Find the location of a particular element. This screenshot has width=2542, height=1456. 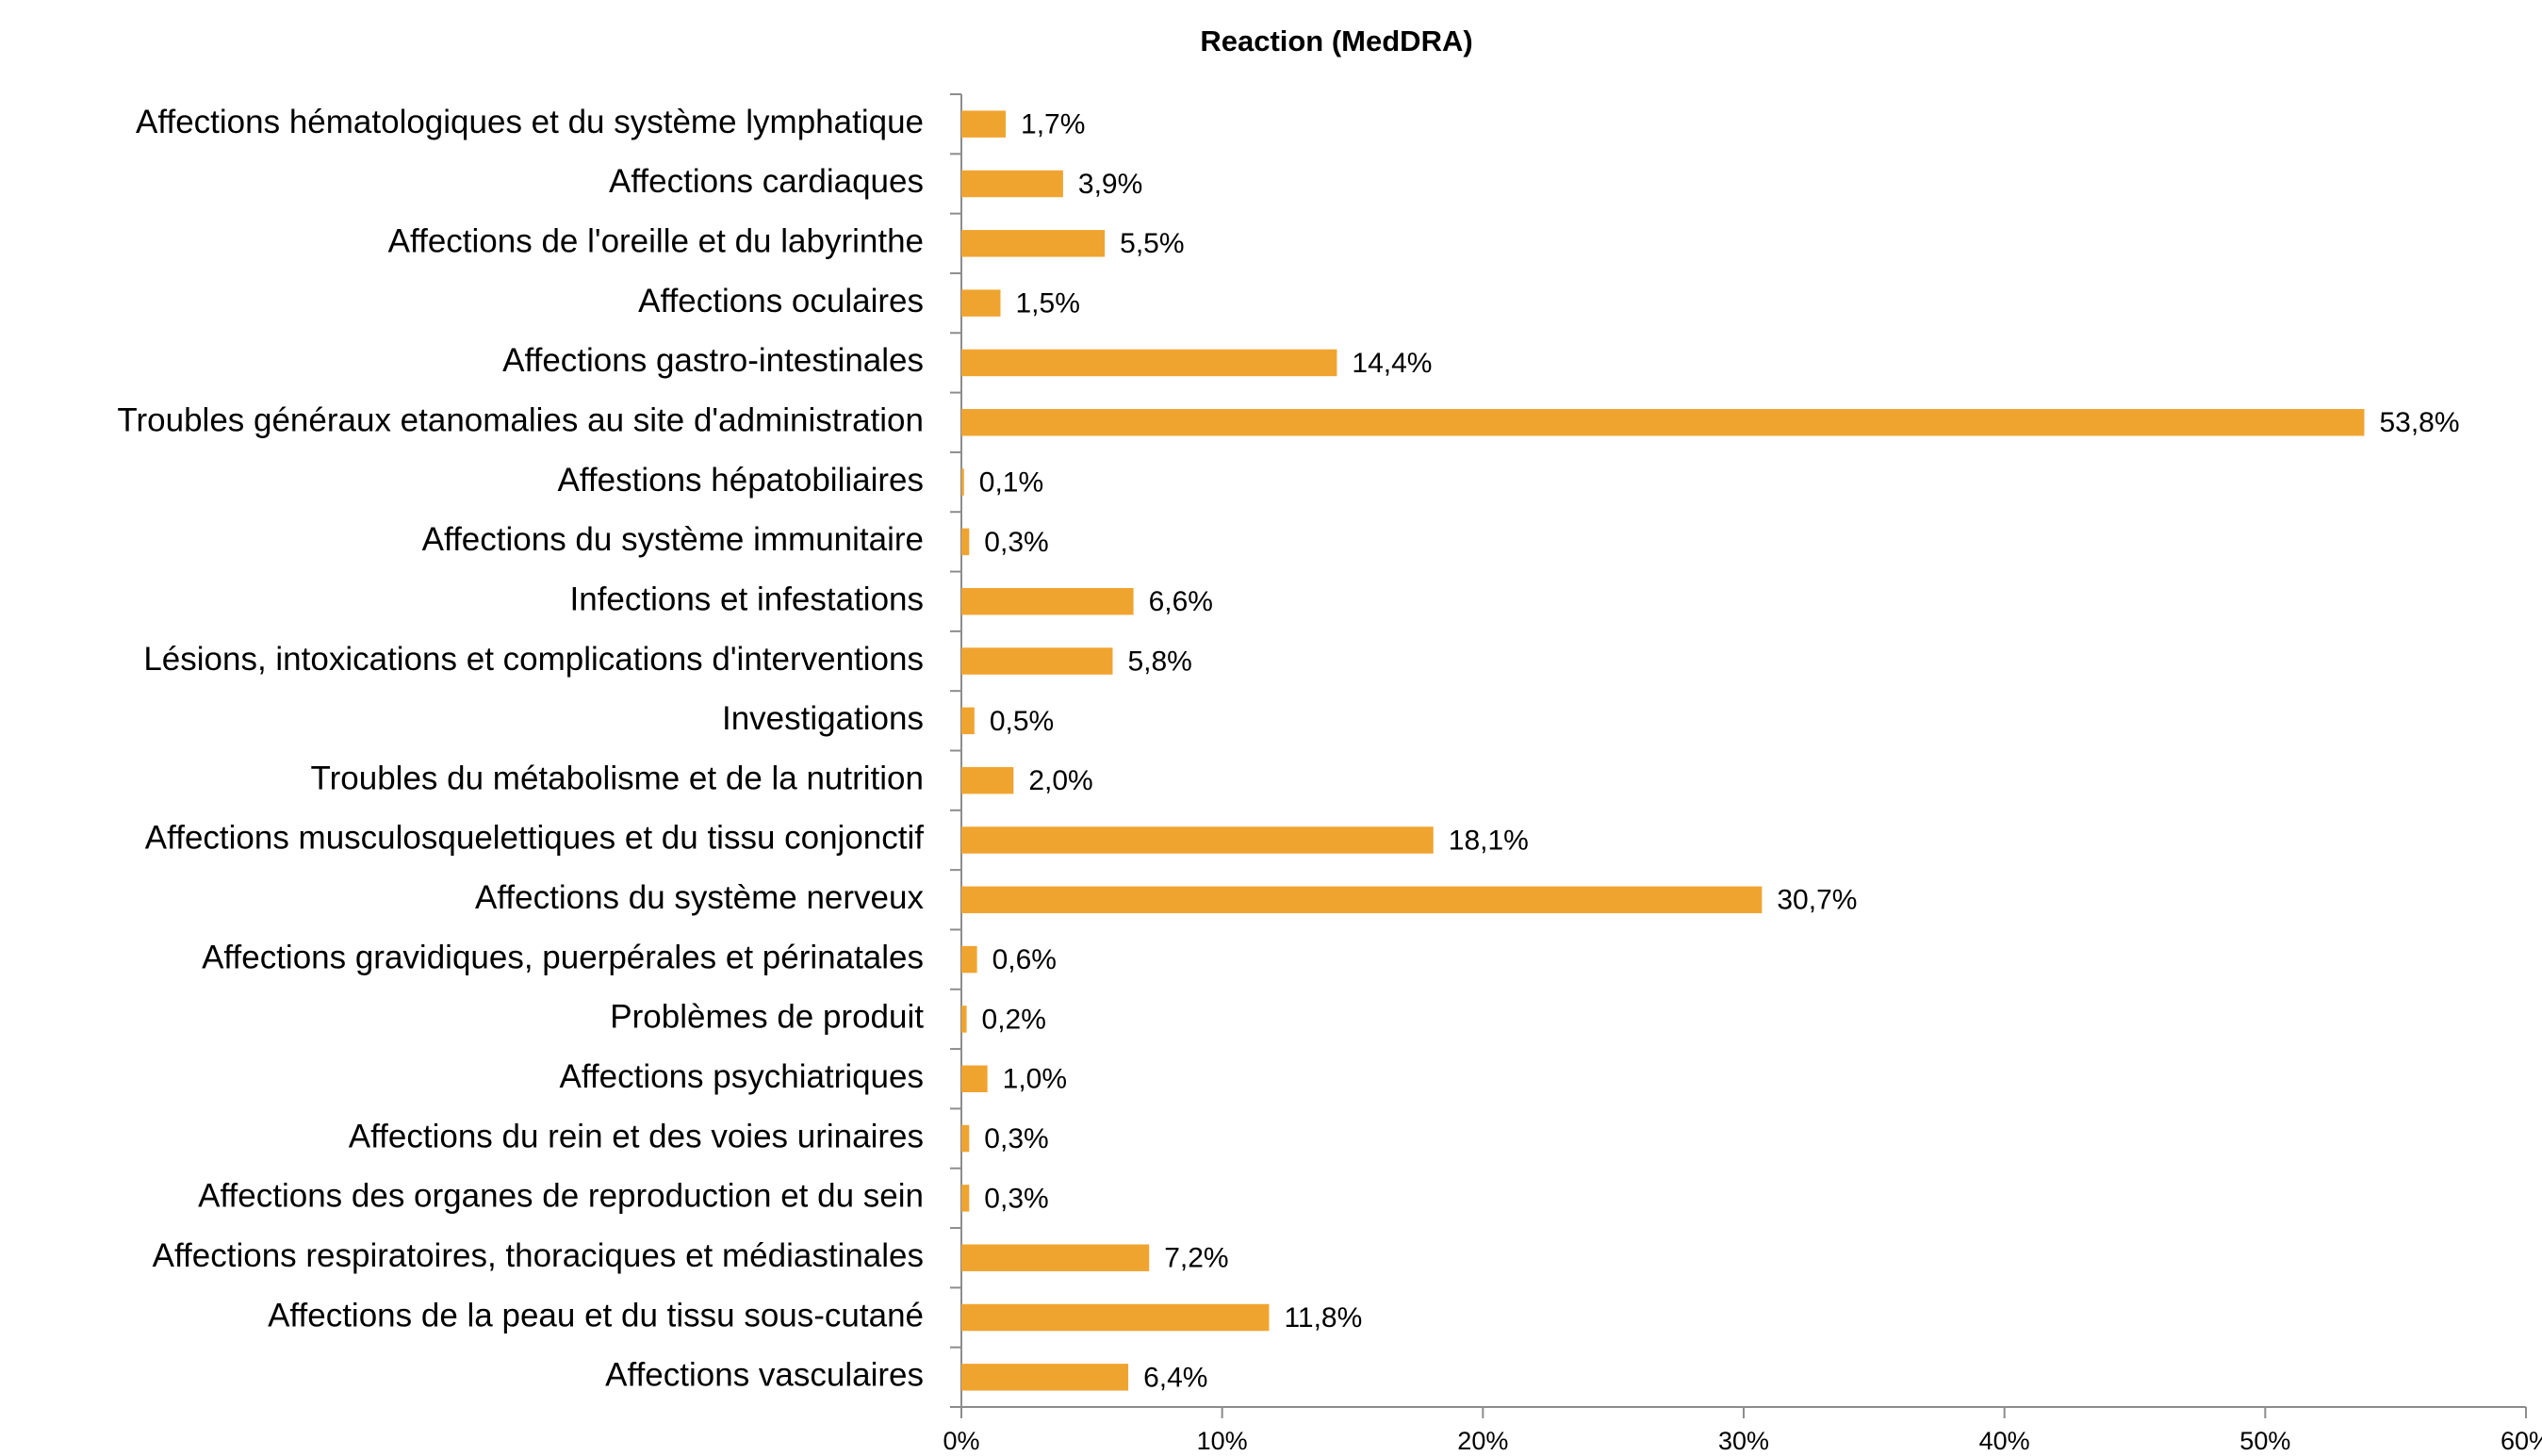

x-tick-label: 10% is located at coordinates (1222, 1441).